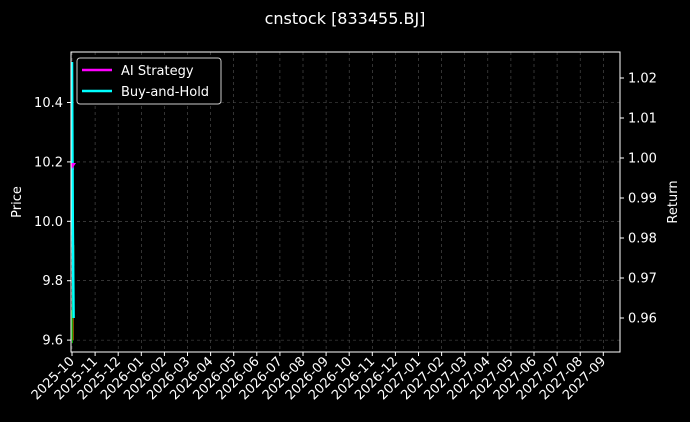 This screenshot has width=690, height=422. I want to click on ai-strategy-marker, so click(73, 166).